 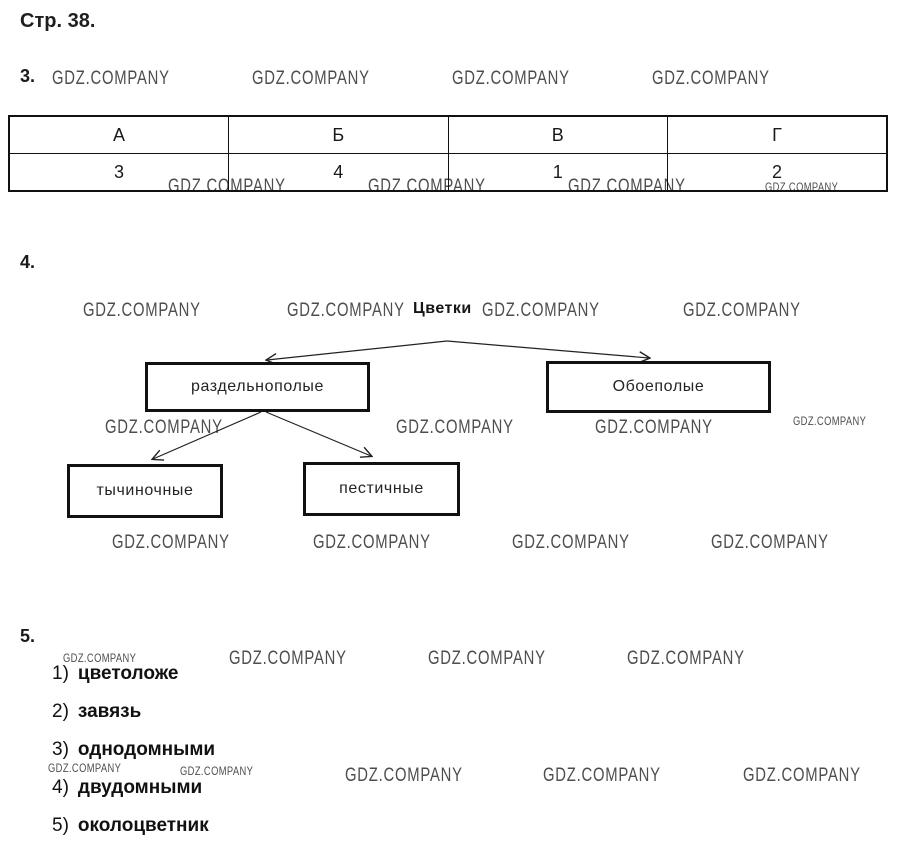 I want to click on table-header-cell: Б, so click(x=338, y=134).